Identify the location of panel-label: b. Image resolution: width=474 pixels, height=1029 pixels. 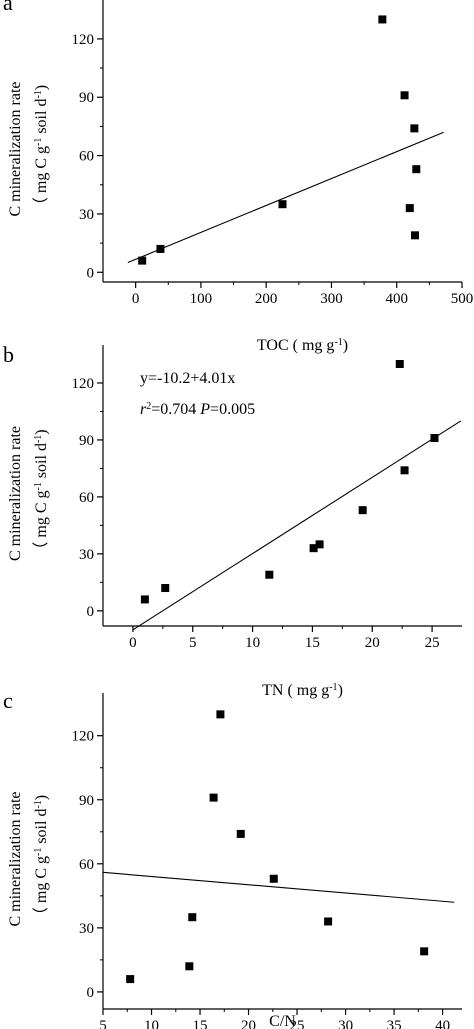
(8, 354).